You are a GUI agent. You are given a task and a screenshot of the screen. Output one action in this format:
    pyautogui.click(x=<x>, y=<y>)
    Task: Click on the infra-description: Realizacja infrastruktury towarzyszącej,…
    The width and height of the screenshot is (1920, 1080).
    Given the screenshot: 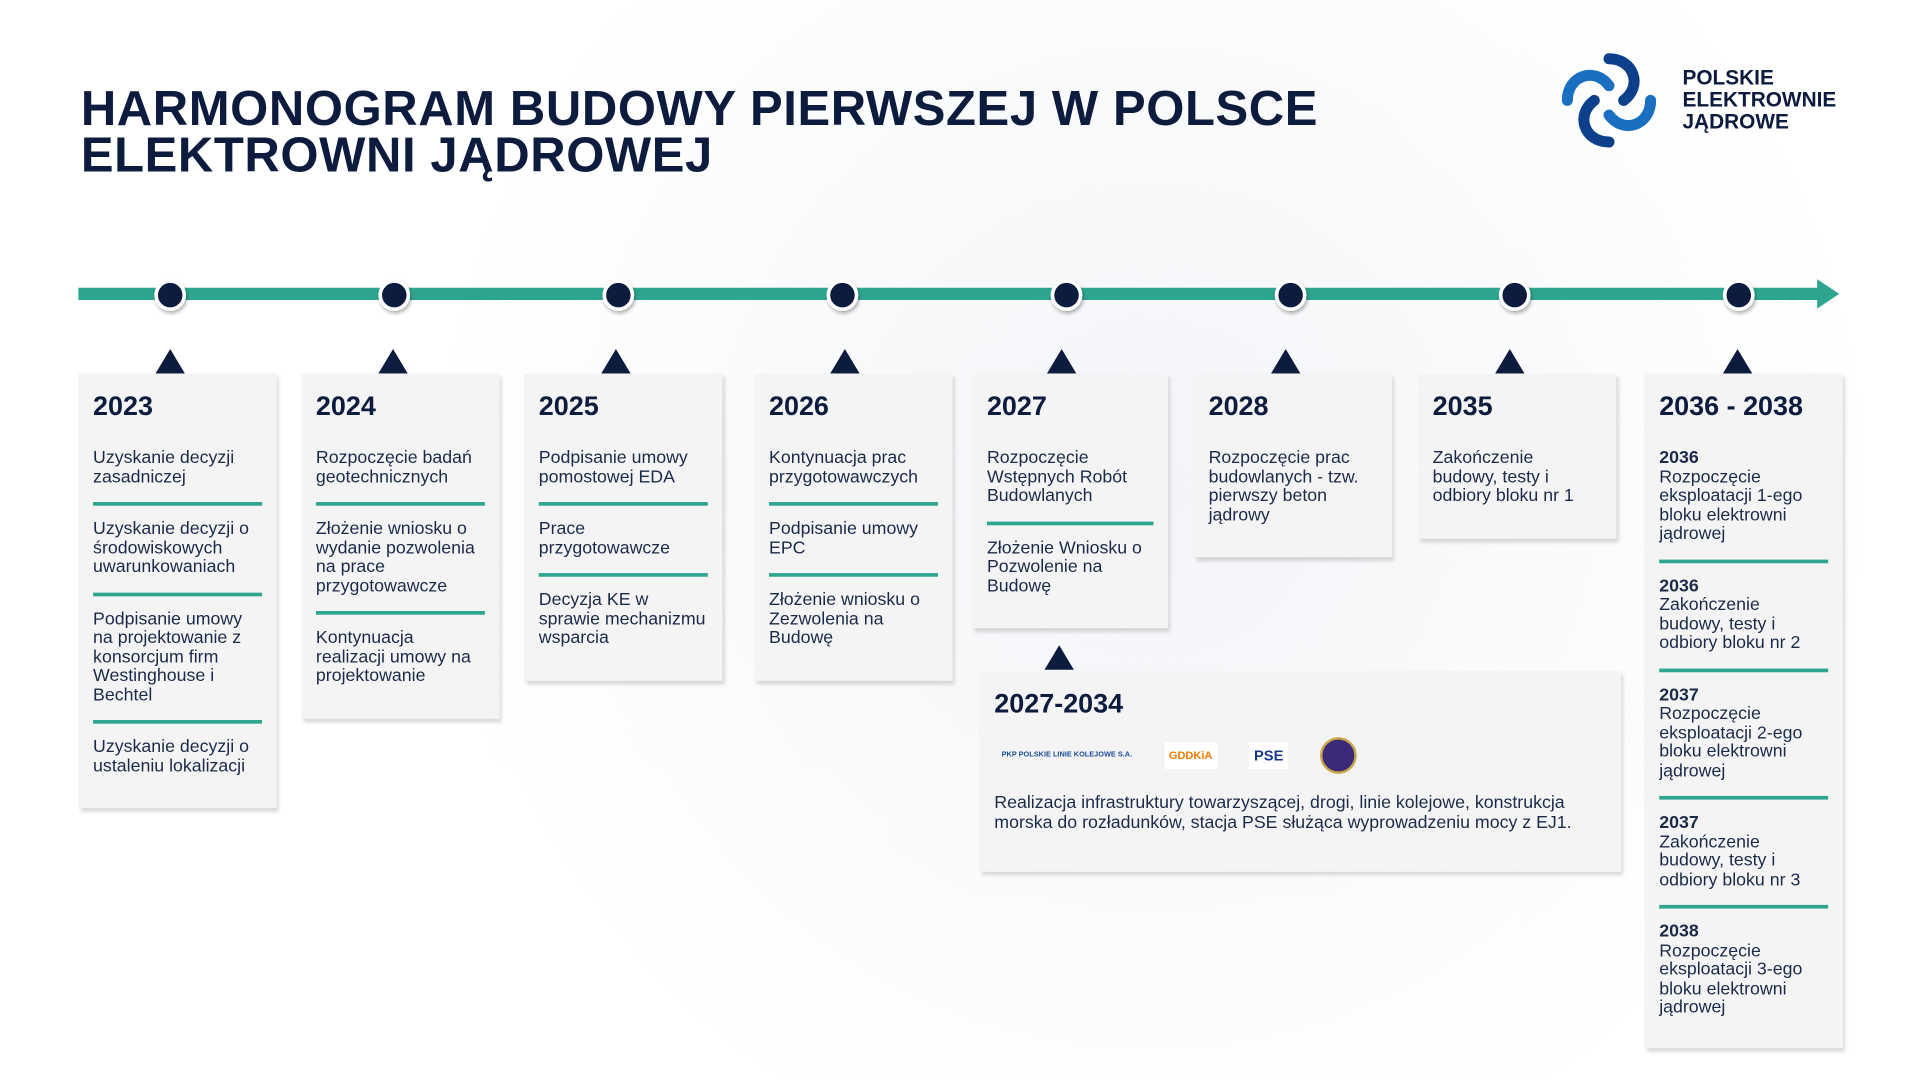 What is the action you would take?
    pyautogui.click(x=1283, y=813)
    